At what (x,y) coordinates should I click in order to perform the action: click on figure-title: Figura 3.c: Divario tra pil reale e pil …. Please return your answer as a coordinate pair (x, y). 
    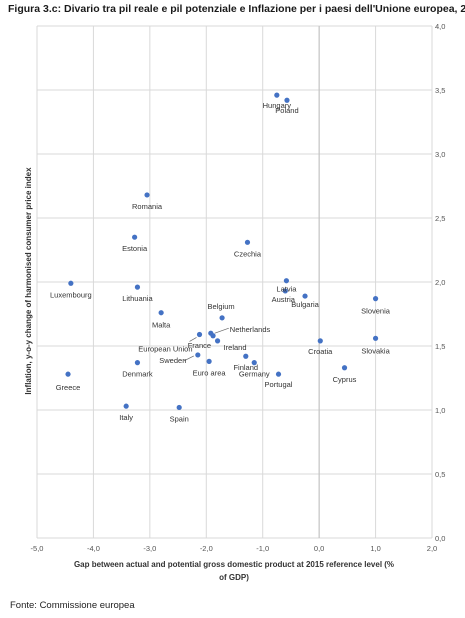
    Looking at the image, I should click on (236, 9).